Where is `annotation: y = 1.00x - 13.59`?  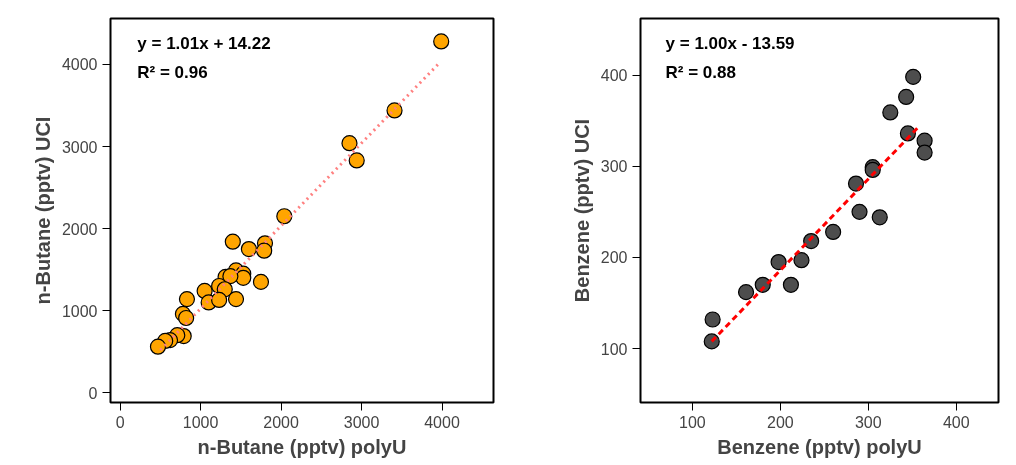 annotation: y = 1.00x - 13.59 is located at coordinates (730, 44).